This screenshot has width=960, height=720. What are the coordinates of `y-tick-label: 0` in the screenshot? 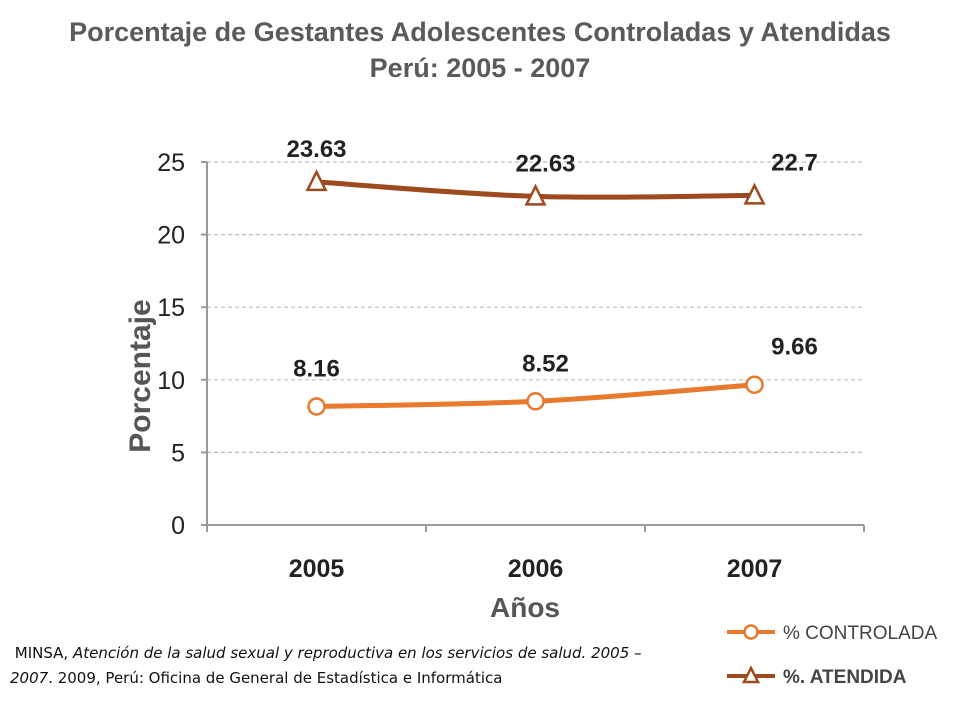 It's located at (178, 526).